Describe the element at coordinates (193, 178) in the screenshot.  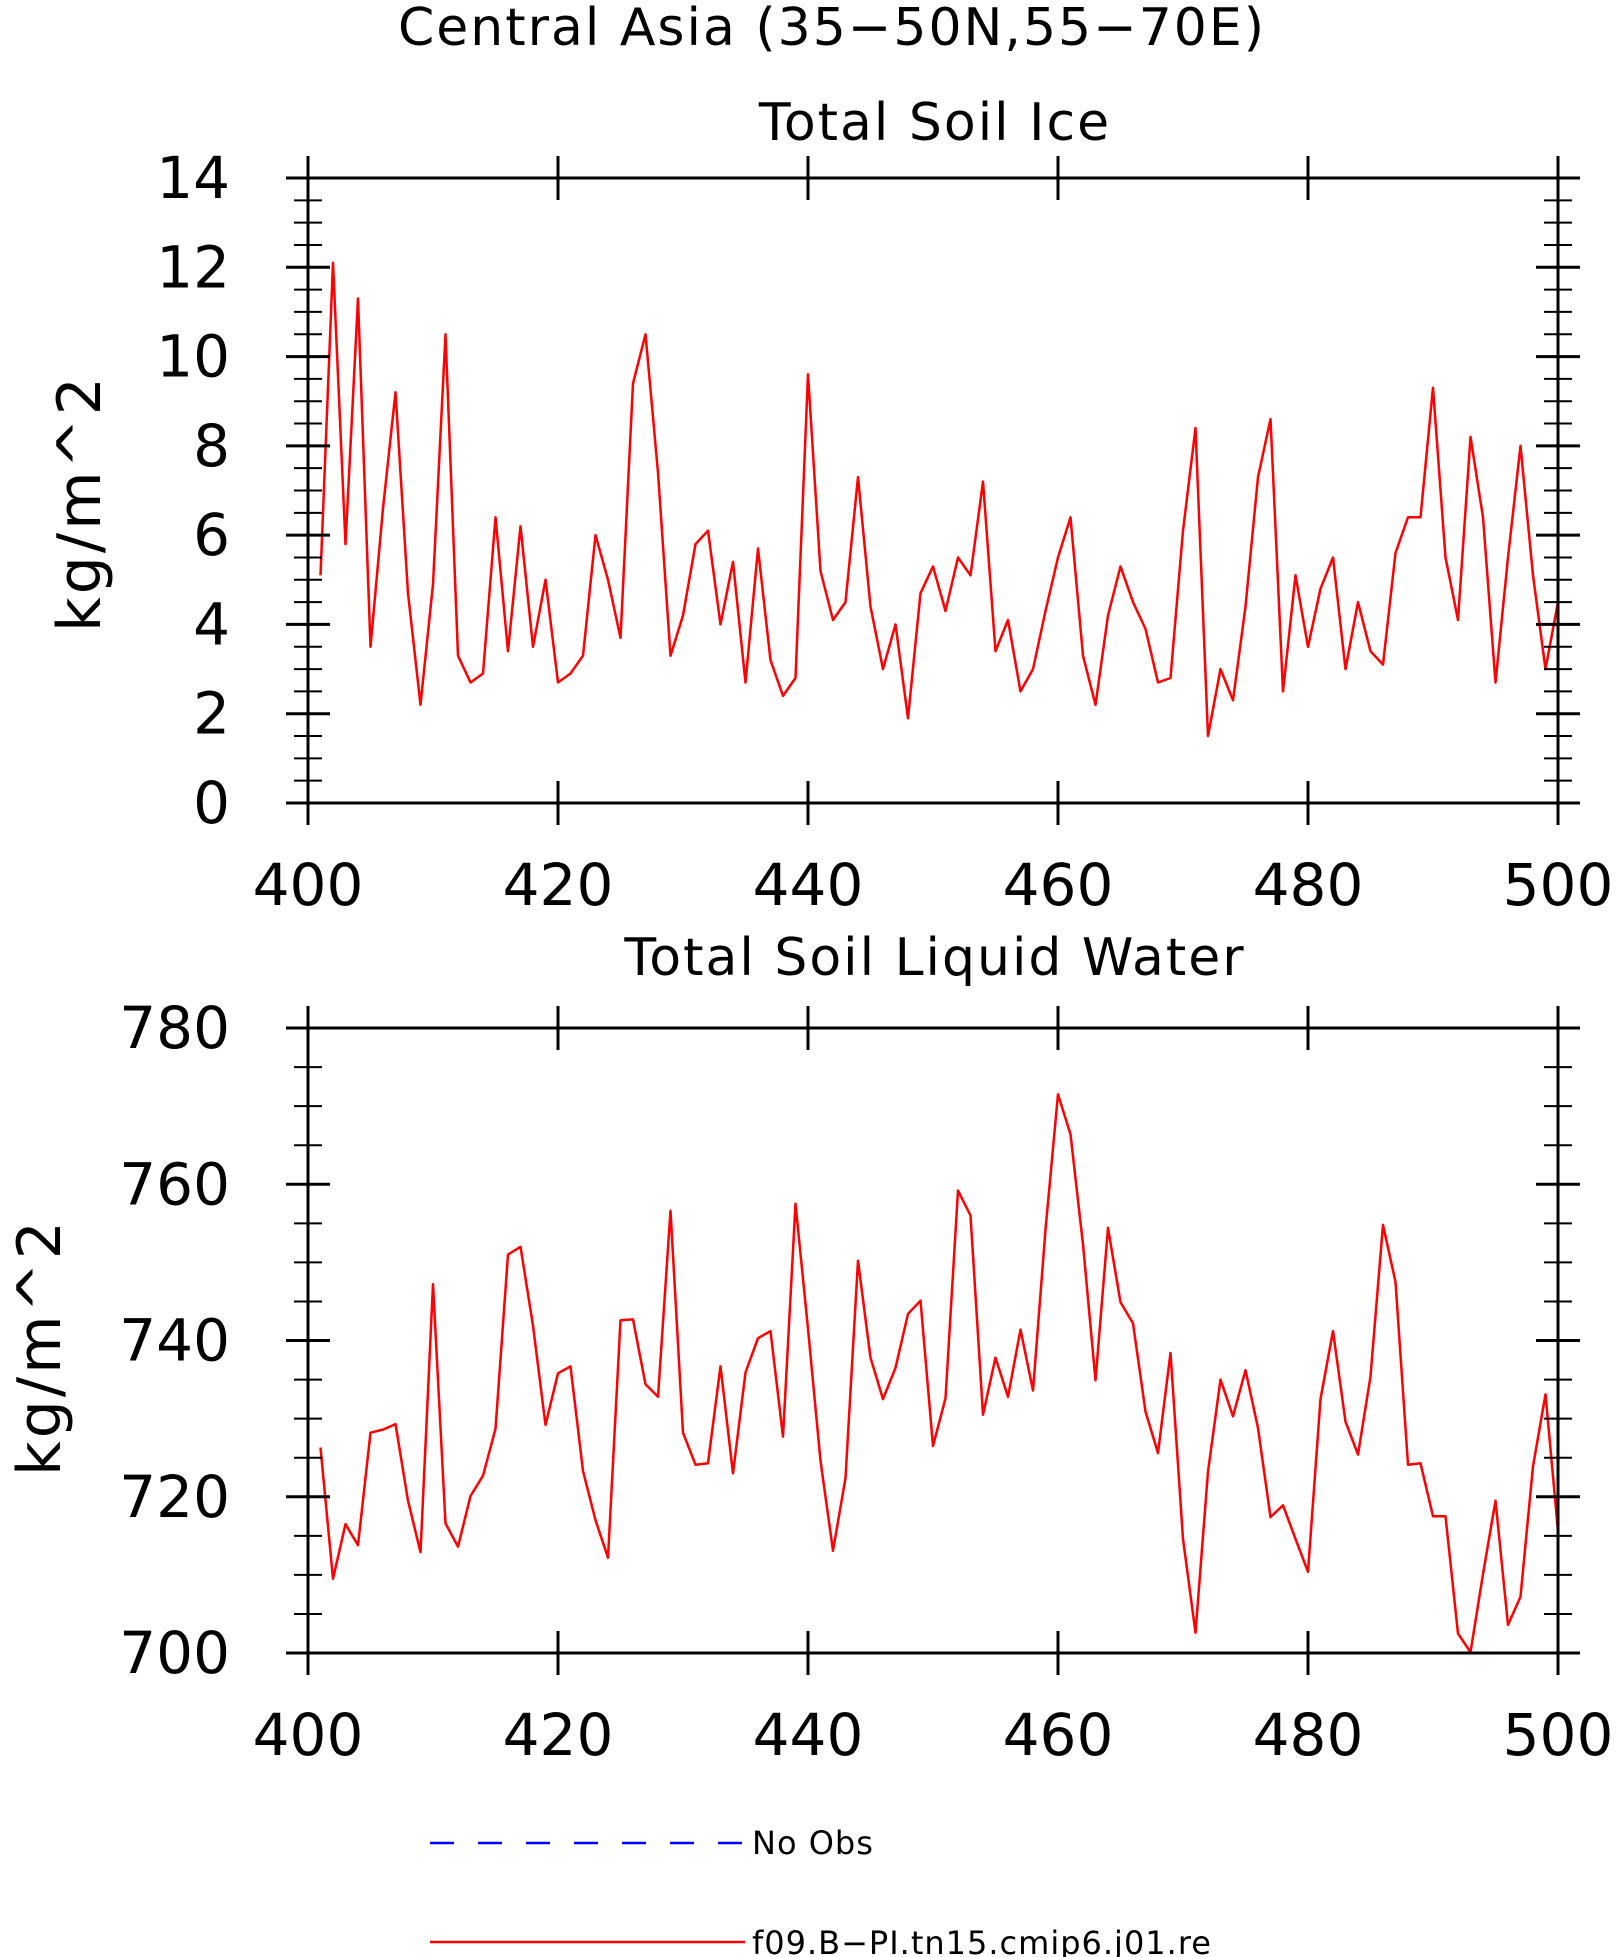
I see `y-tick-label: 14` at that location.